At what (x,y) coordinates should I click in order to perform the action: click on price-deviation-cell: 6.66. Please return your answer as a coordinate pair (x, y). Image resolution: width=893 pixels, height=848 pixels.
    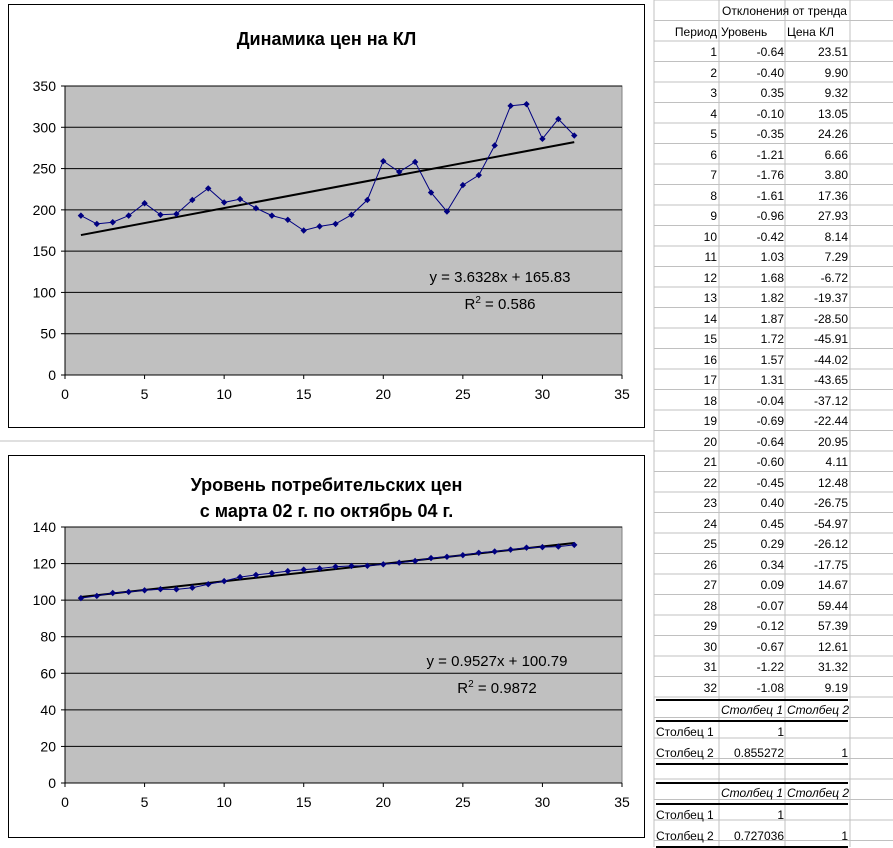
    Looking at the image, I should click on (836, 154).